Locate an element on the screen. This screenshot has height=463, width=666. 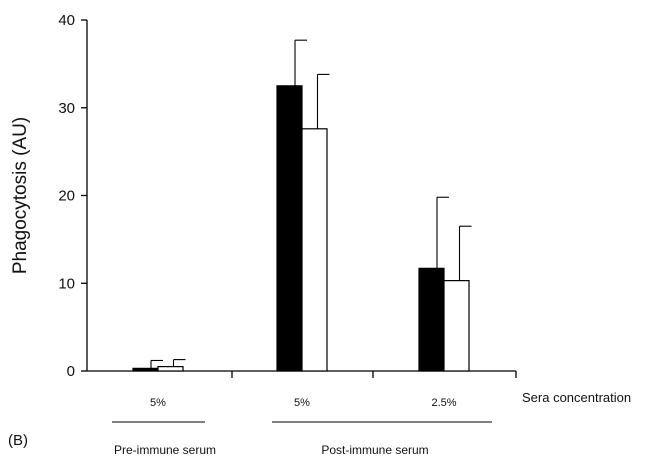
x-axis-title: Sera concentration is located at coordinates (576, 397).